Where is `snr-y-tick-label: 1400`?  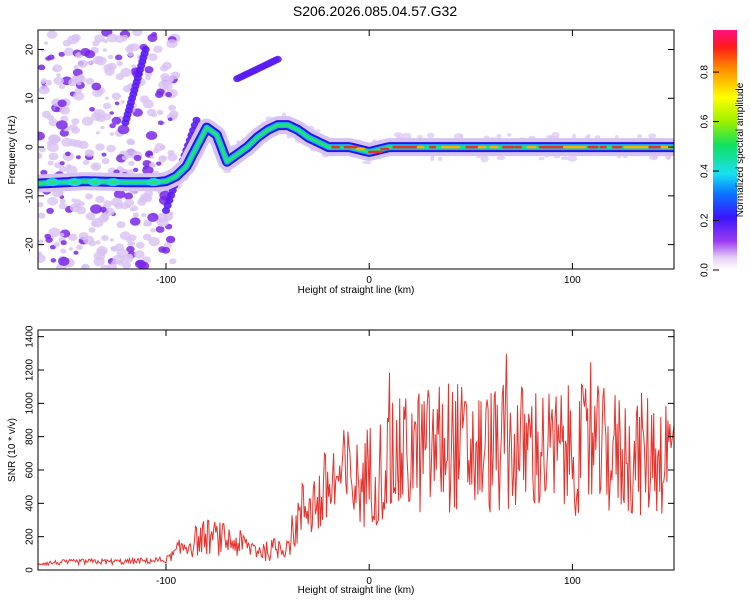
snr-y-tick-label: 1400 is located at coordinates (30, 336).